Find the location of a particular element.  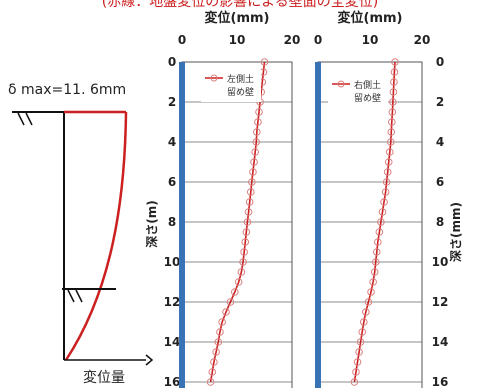

y-axis-label: 深さ(m) is located at coordinates (151, 223).